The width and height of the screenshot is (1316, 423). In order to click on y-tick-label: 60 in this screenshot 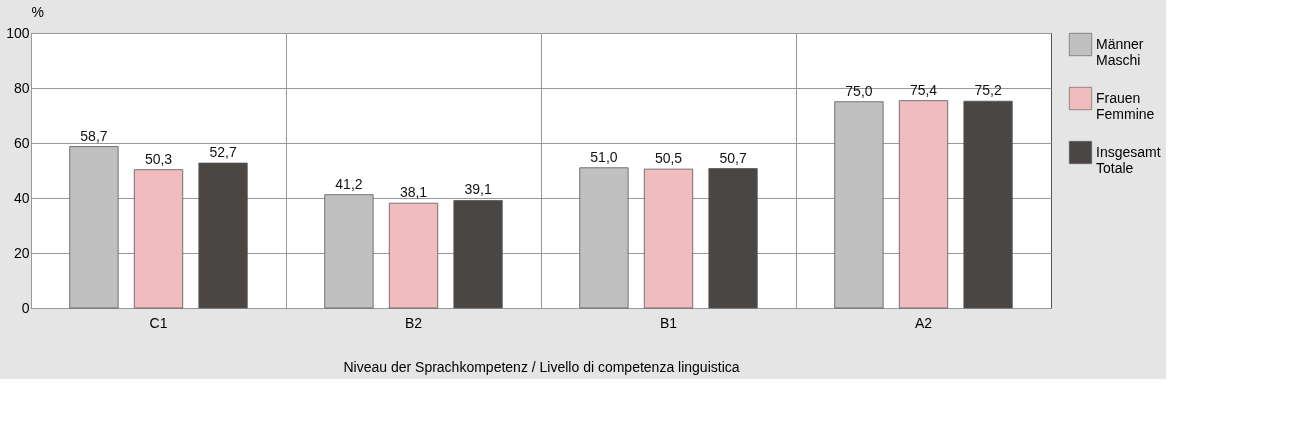, I will do `click(21, 142)`.